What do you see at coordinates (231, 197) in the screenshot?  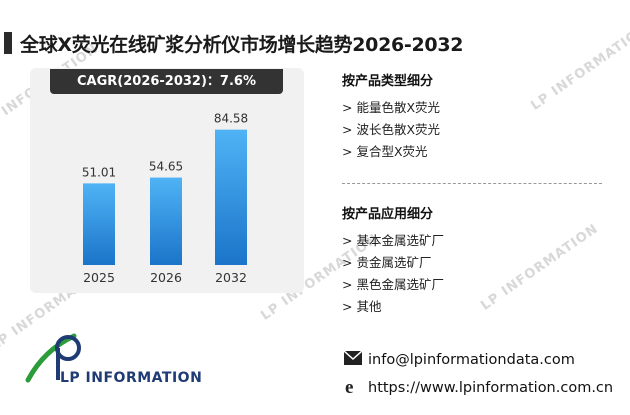 I see `bar-2032` at bounding box center [231, 197].